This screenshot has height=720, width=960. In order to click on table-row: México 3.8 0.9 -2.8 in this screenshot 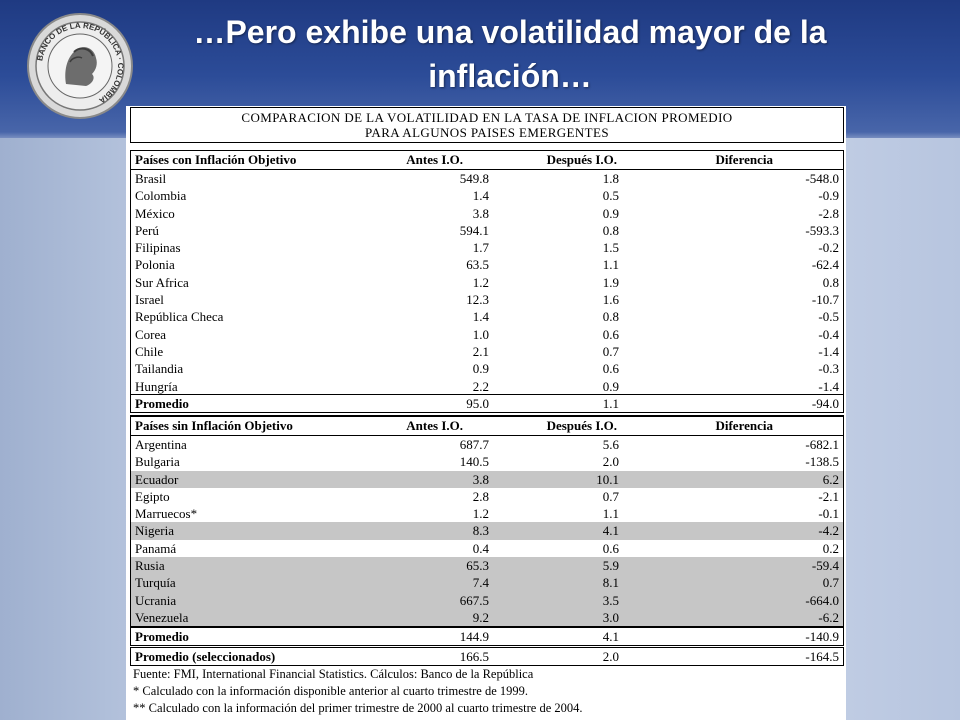, I will do `click(487, 213)`.